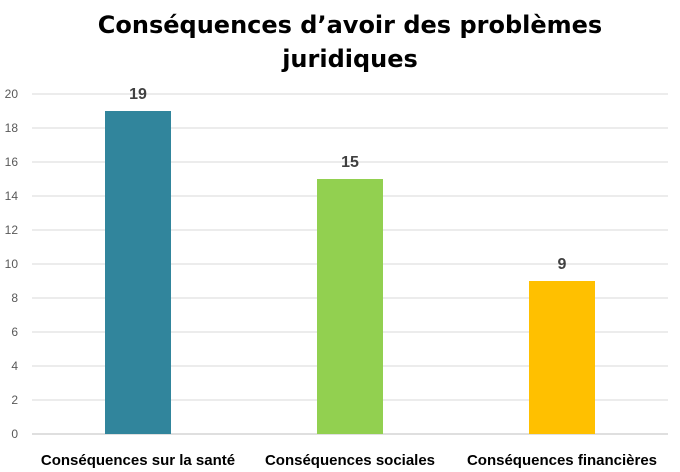  Describe the element at coordinates (12, 162) in the screenshot. I see `y-tick-label: 16` at that location.